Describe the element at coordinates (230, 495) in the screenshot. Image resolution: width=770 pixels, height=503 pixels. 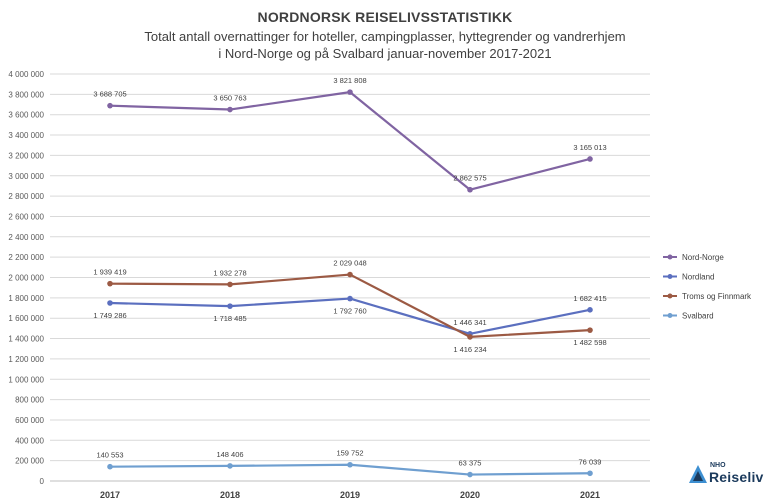
I see `x-tick-label: 2018` at that location.